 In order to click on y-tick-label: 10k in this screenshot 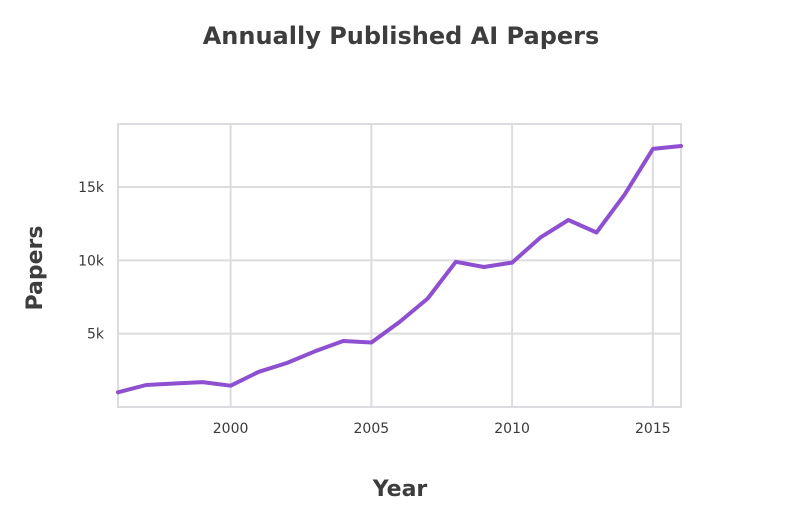, I will do `click(91, 261)`.